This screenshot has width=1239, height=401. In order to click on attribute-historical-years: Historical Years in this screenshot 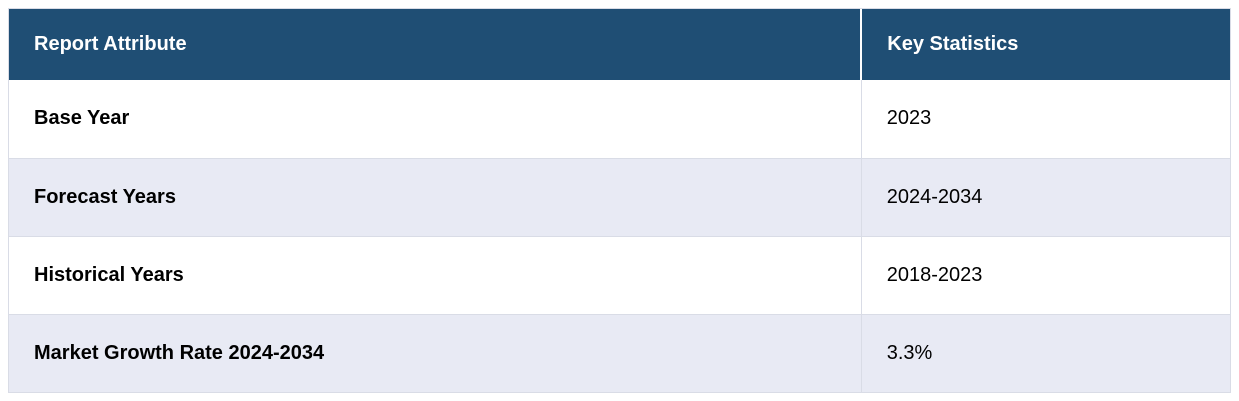, I will do `click(435, 274)`.